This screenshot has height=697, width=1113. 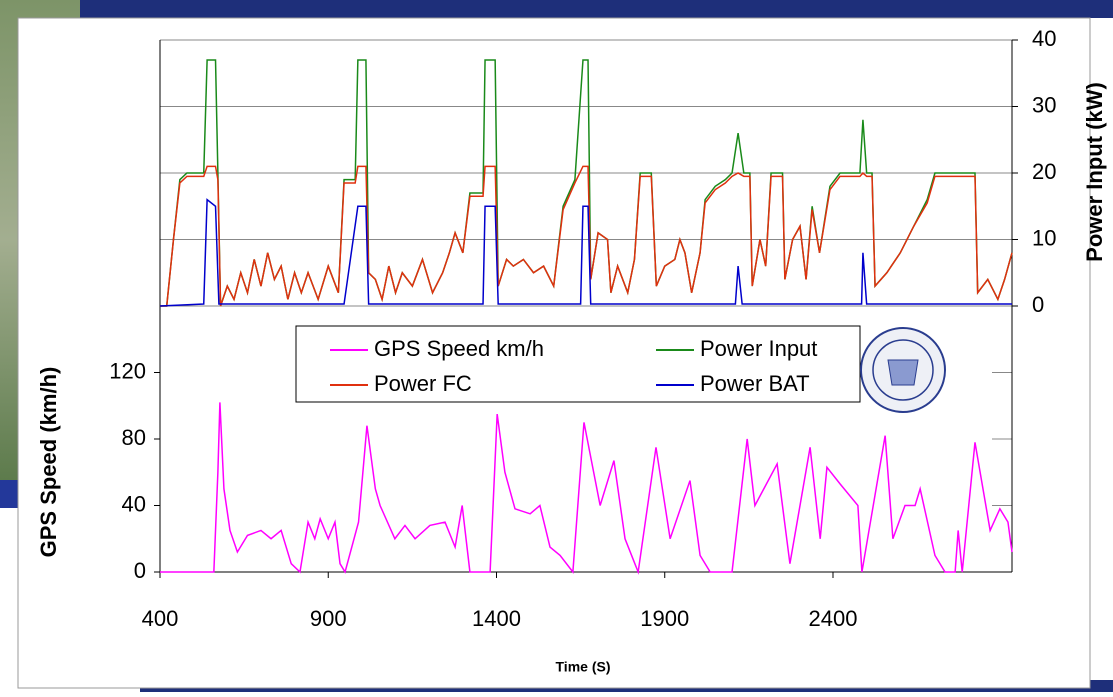 I want to click on legend-label: Power Input, so click(x=758, y=348).